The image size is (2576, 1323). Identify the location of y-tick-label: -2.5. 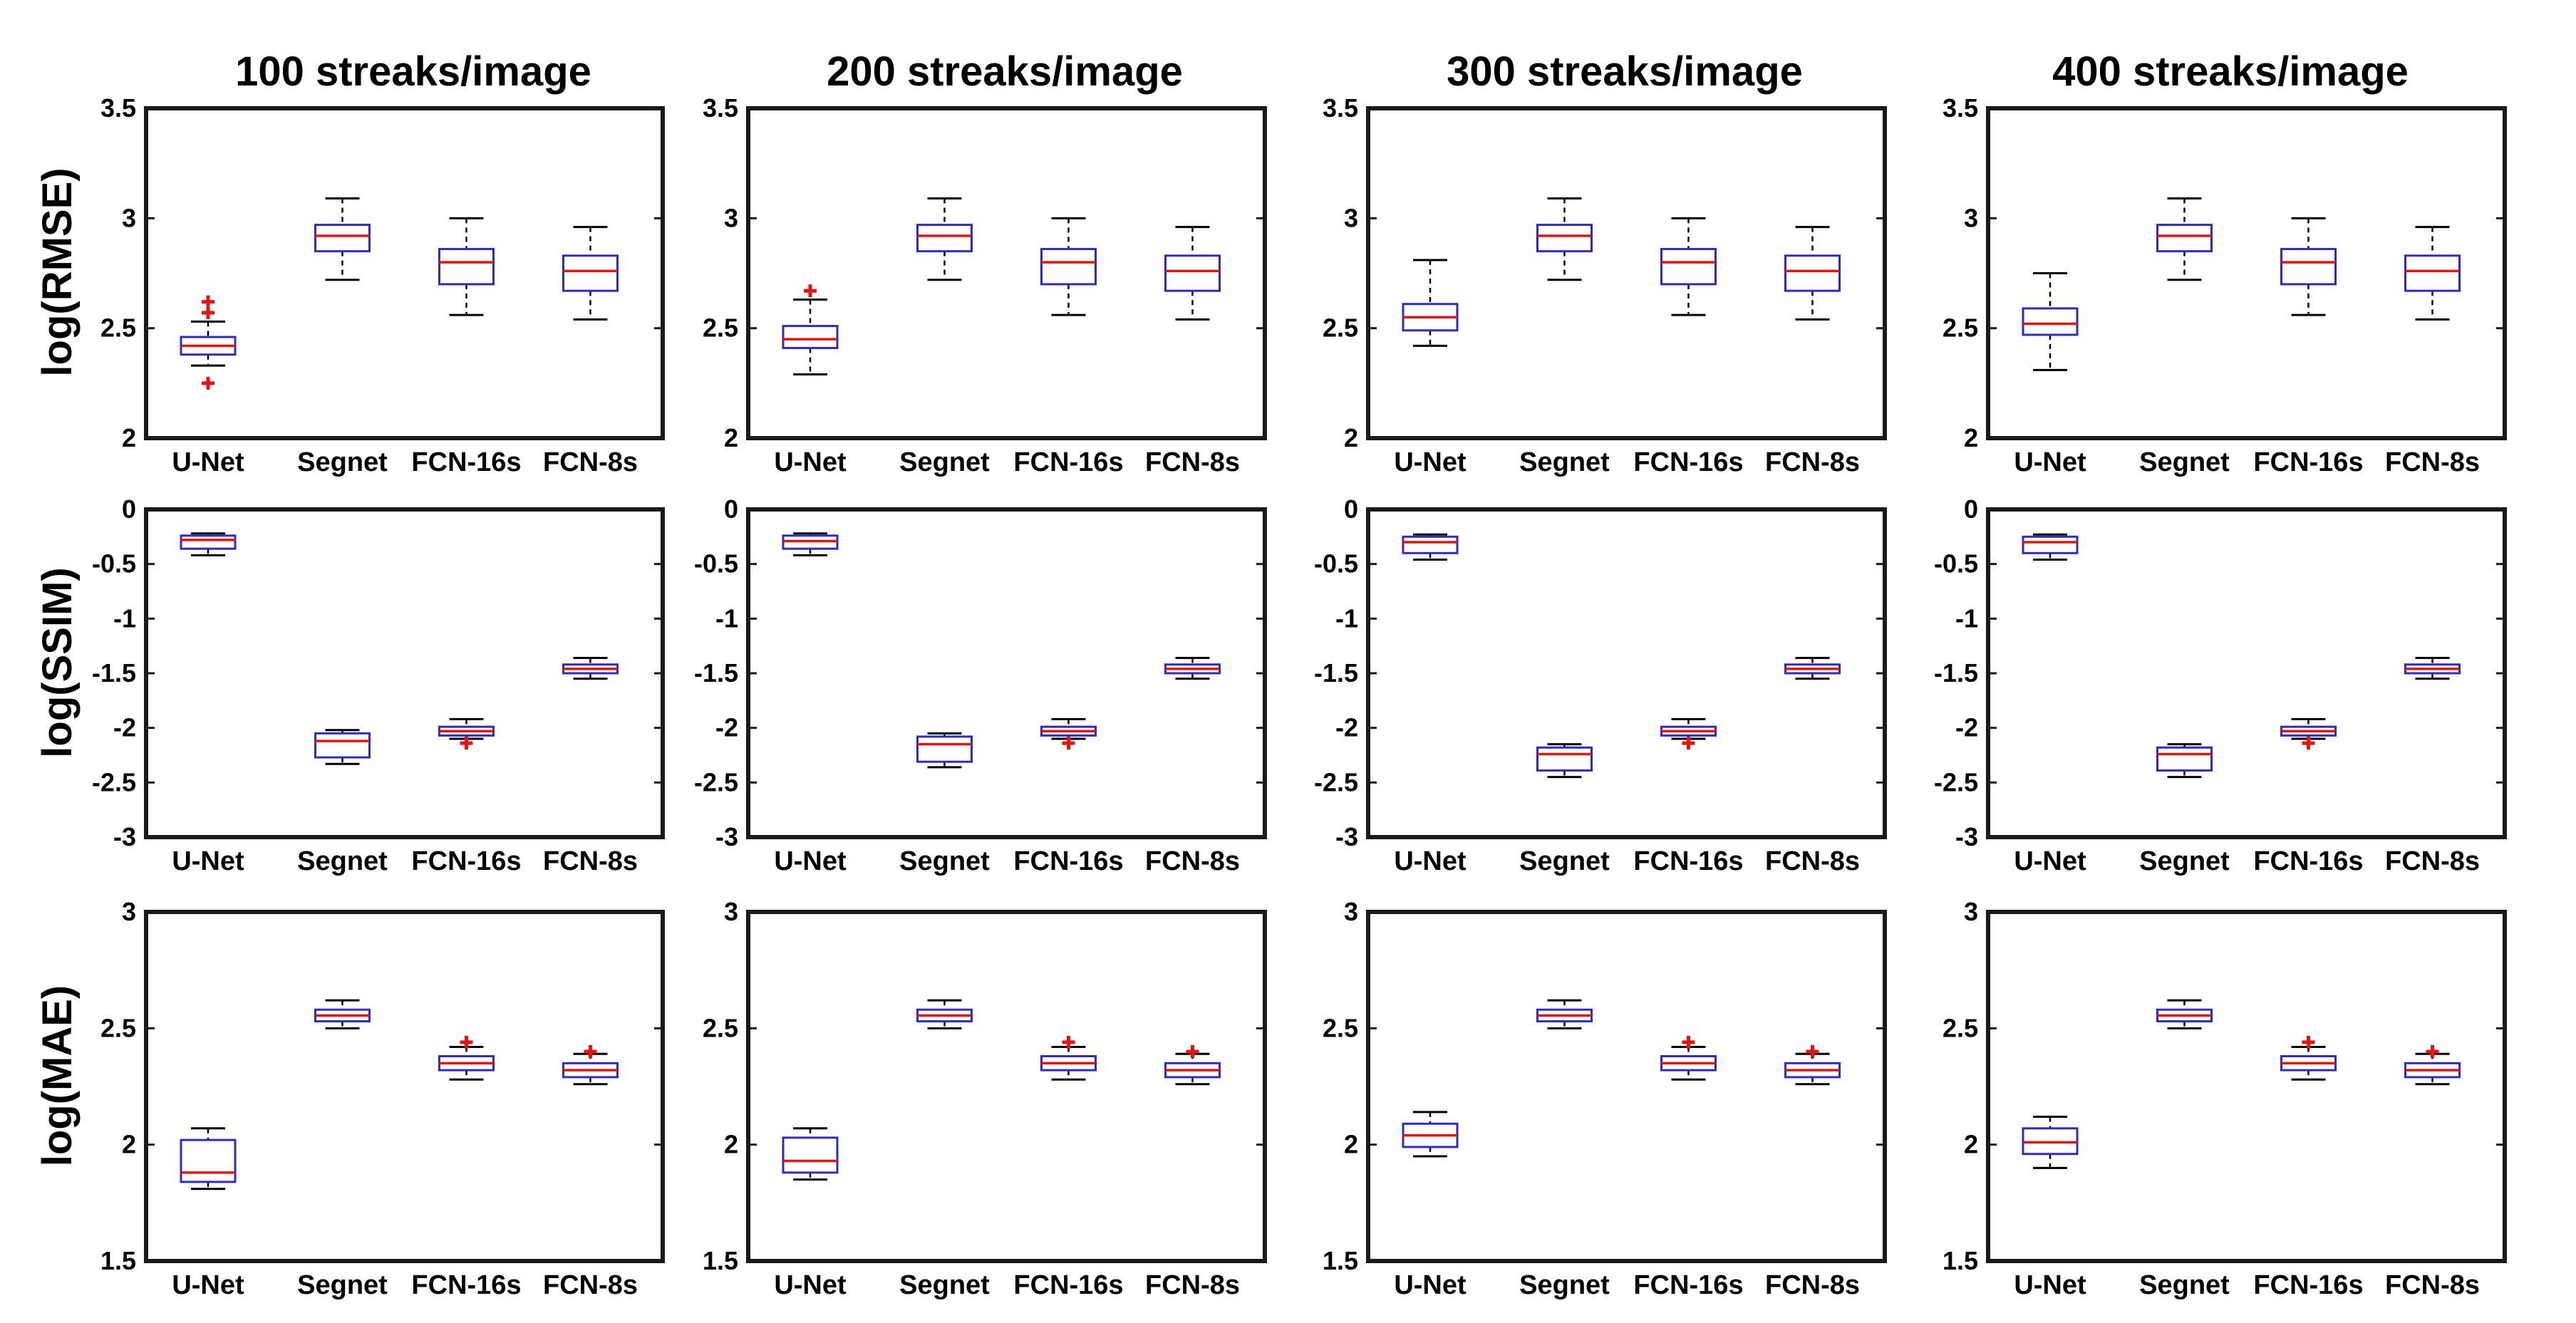
(716, 782).